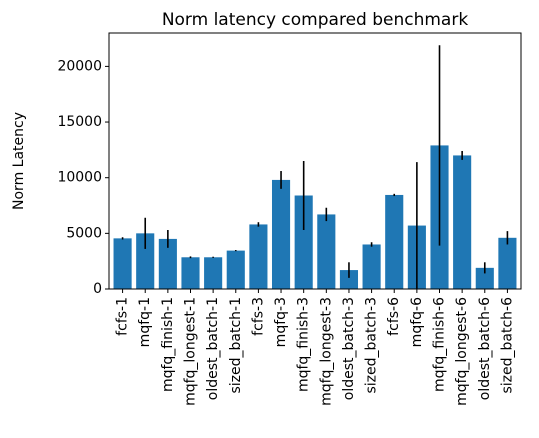  Describe the element at coordinates (19, 161) in the screenshot. I see `y-axis-label: Norm Latency` at that location.